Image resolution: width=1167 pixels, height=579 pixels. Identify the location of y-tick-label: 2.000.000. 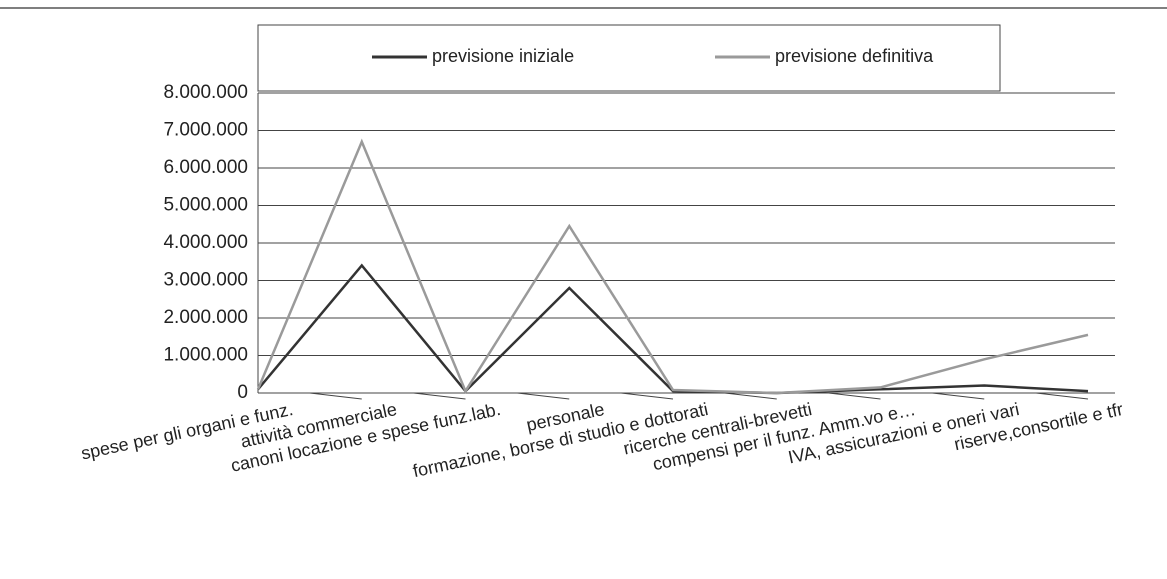
(205, 317).